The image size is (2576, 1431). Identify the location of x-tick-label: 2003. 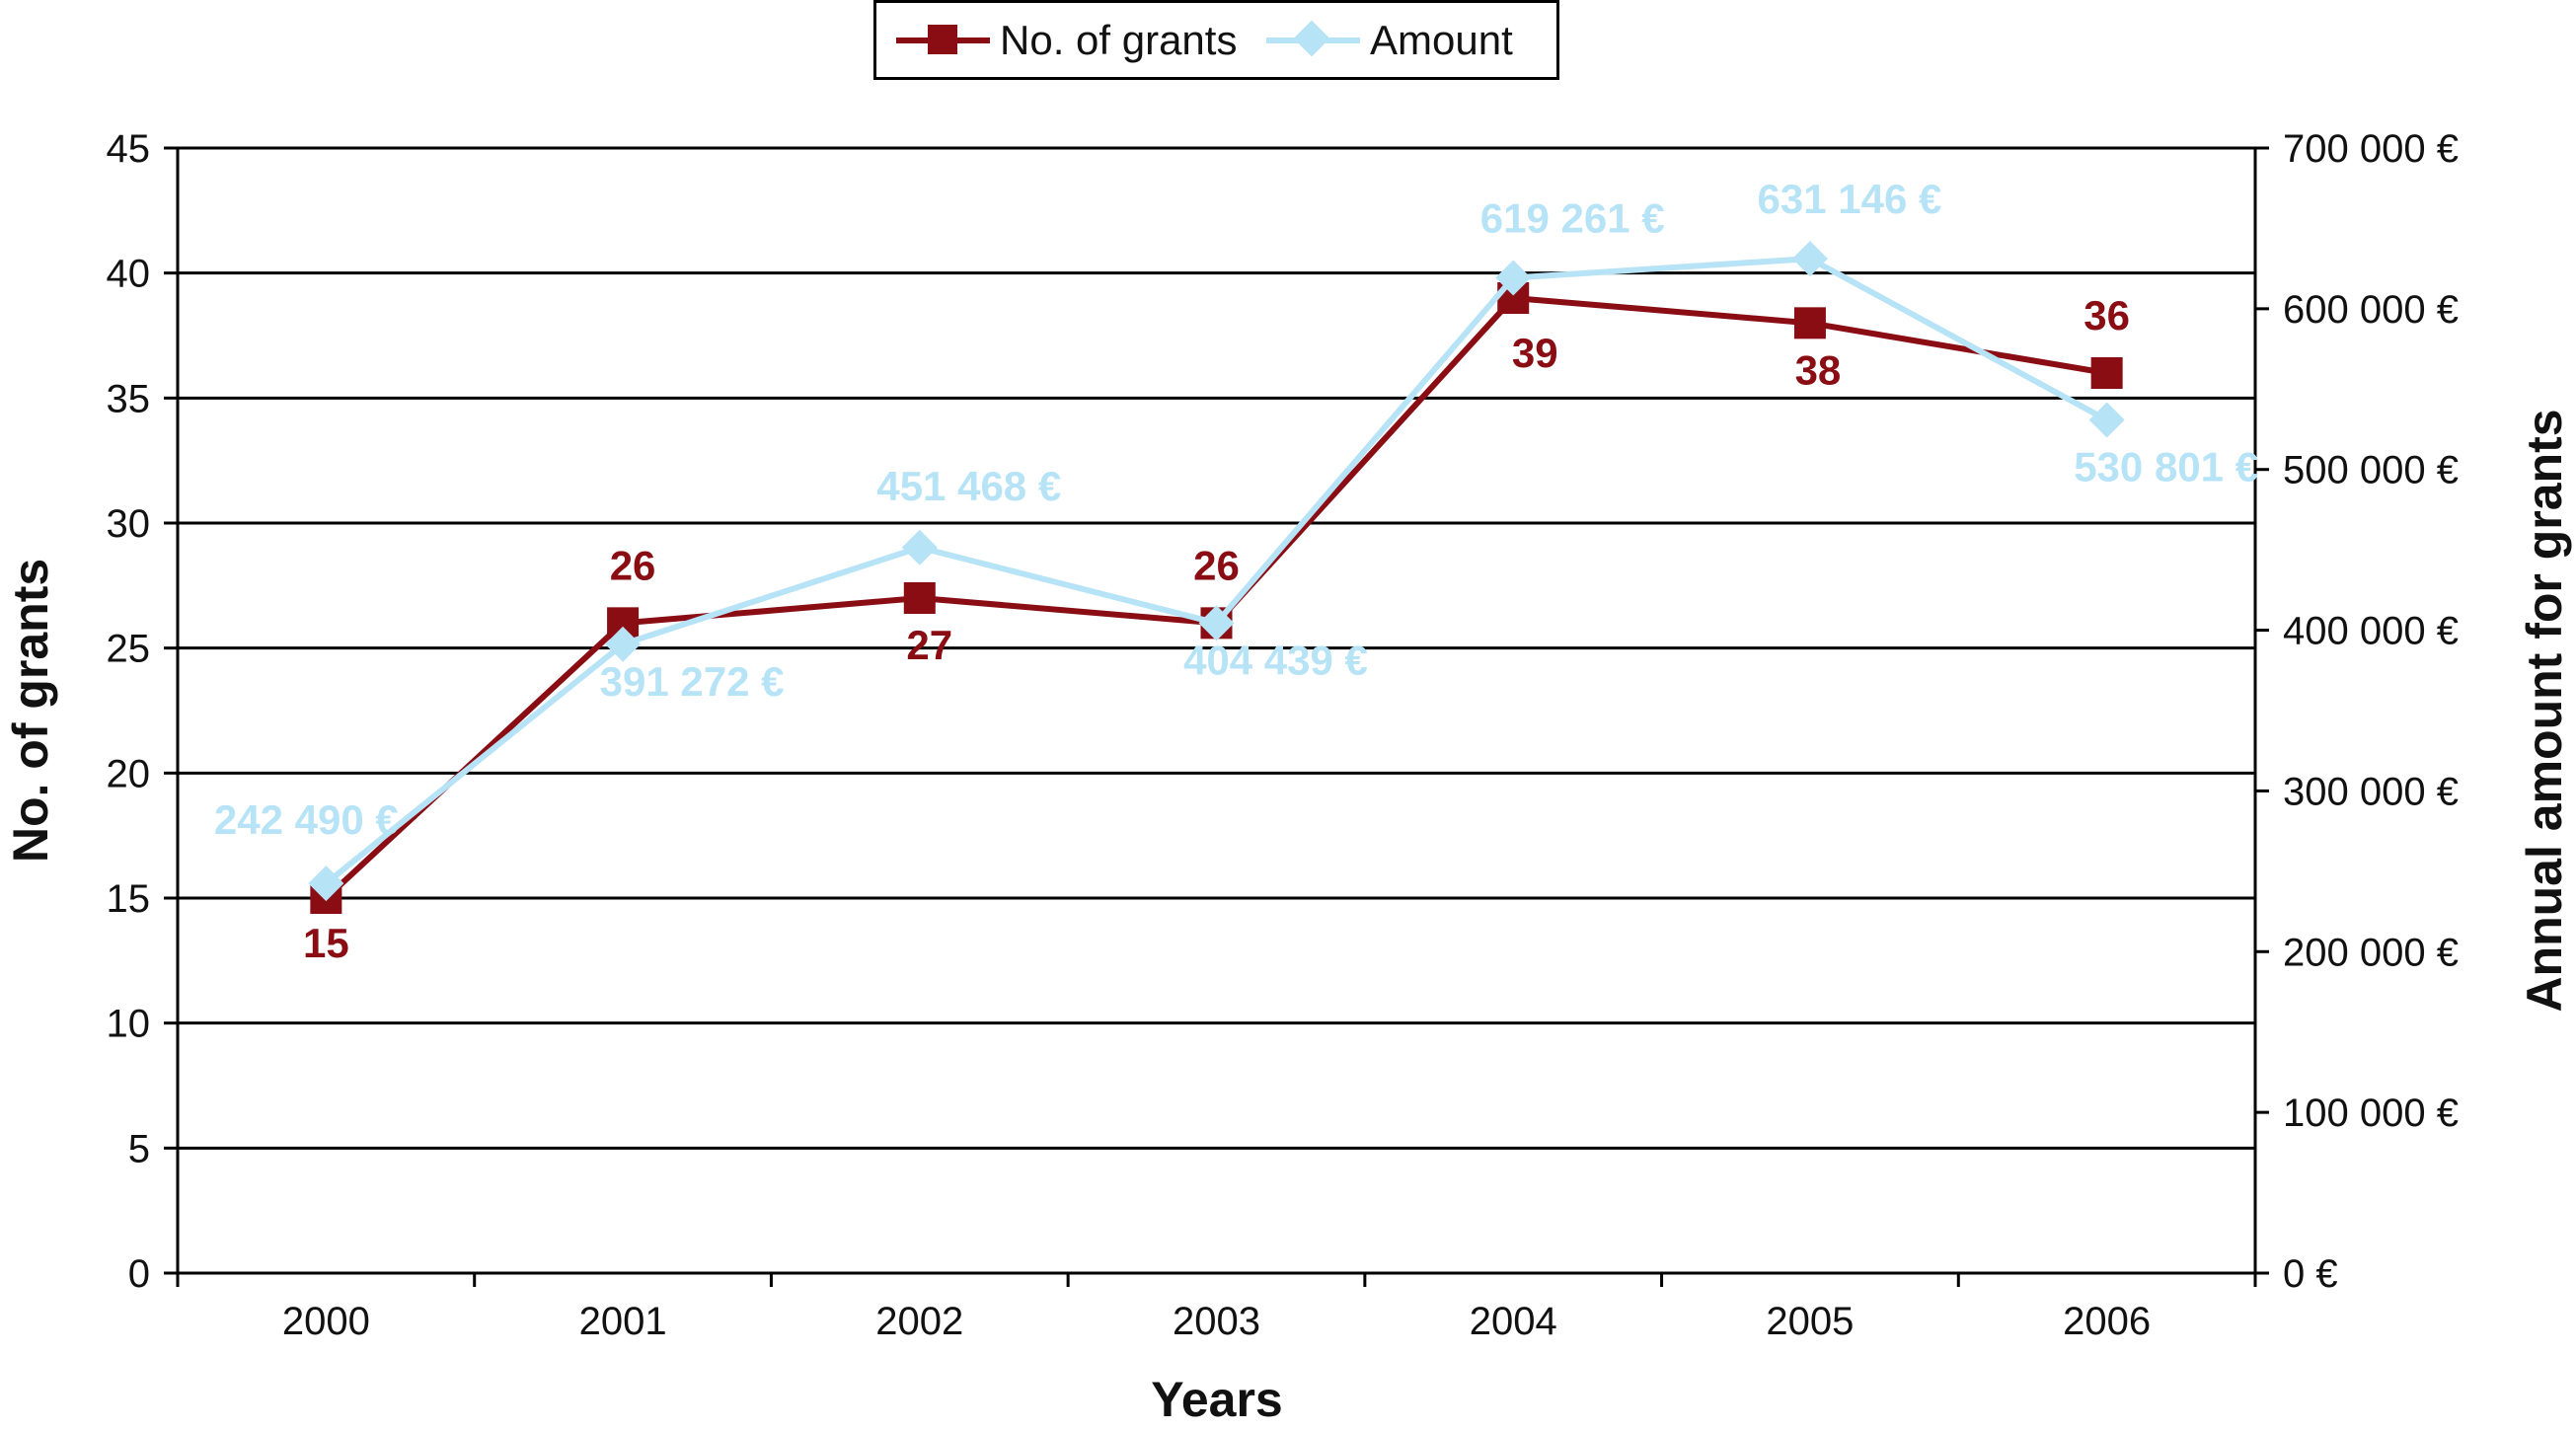
(1216, 1321).